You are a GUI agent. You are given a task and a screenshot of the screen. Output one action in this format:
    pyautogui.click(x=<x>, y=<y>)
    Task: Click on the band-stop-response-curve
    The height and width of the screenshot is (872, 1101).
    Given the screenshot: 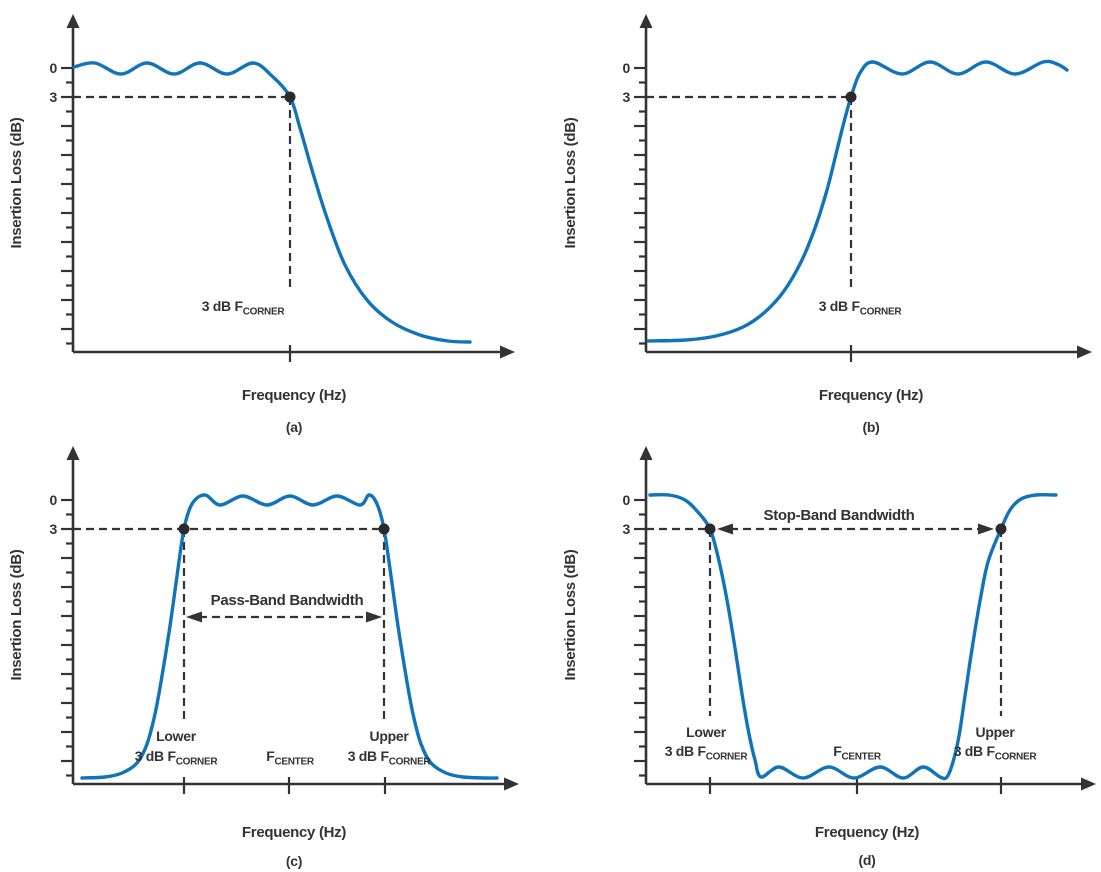 What is the action you would take?
    pyautogui.click(x=853, y=636)
    